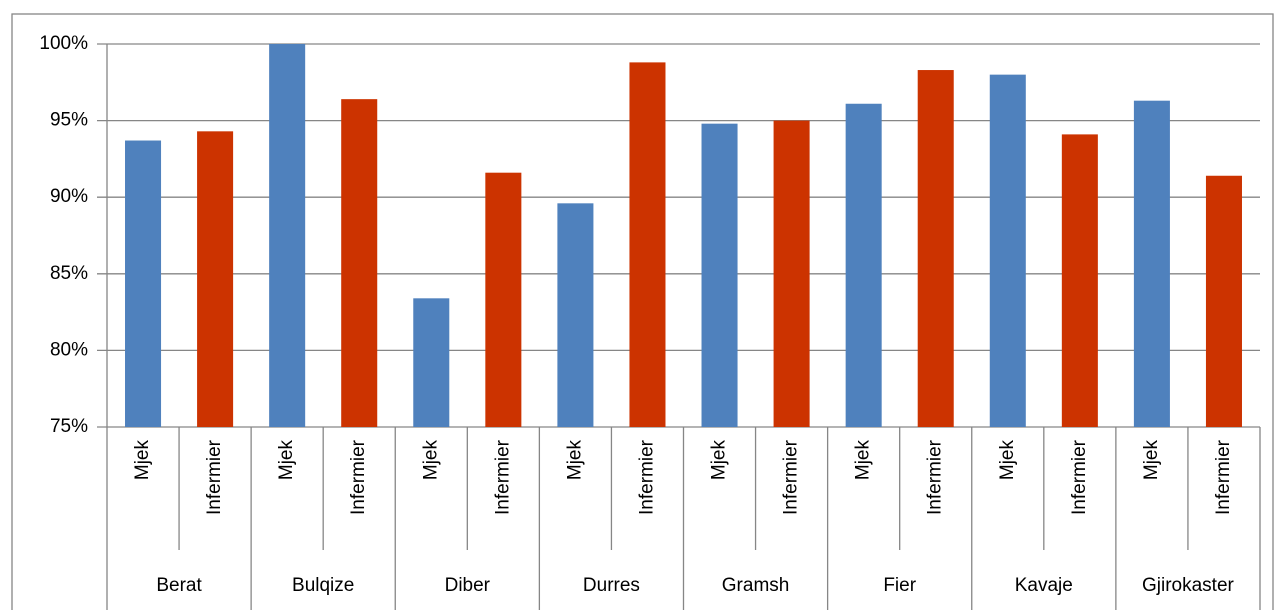  Describe the element at coordinates (179, 585) in the screenshot. I see `group-label: Berat` at that location.